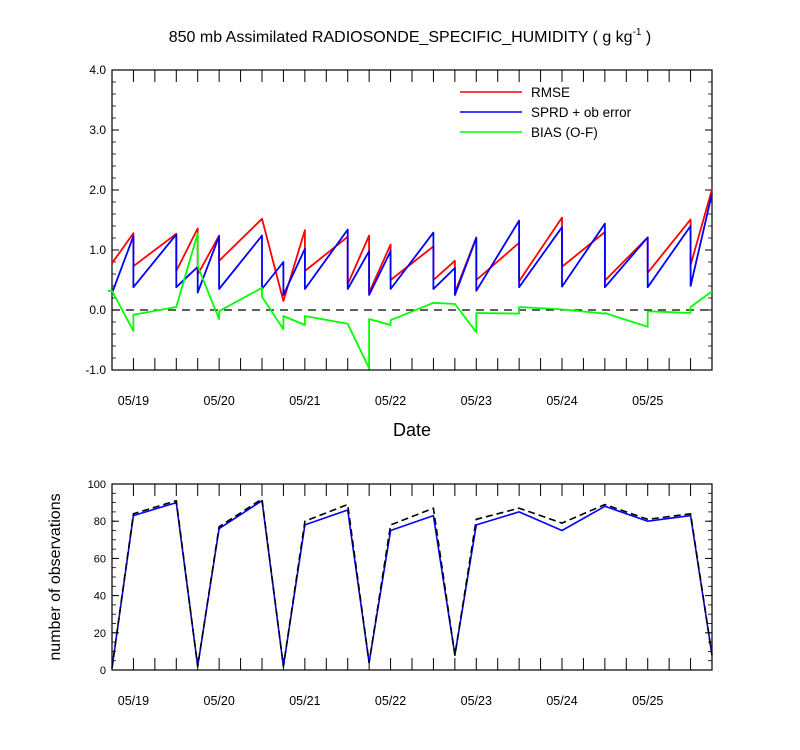  What do you see at coordinates (476, 701) in the screenshot?
I see `bottom-xtick-label: 05/23` at bounding box center [476, 701].